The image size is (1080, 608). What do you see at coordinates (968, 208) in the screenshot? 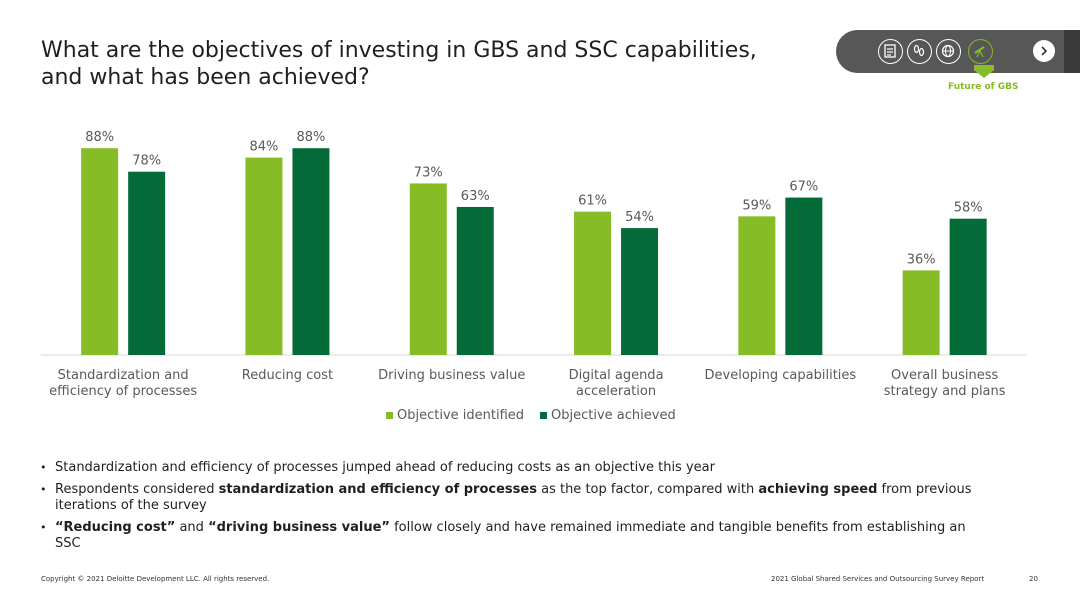
I see `data-label-objective-achieved-overall-business-strategy-and-plans: 58%` at bounding box center [968, 208].